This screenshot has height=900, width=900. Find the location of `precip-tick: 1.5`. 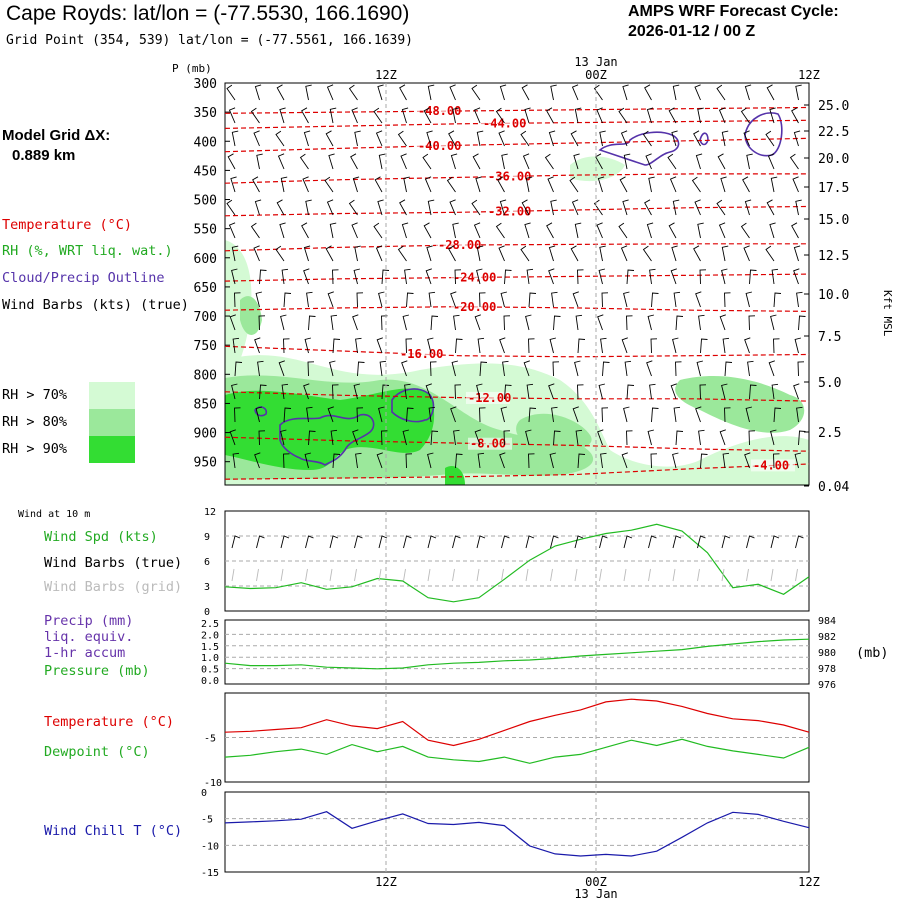

precip-tick: 1.5 is located at coordinates (210, 647).